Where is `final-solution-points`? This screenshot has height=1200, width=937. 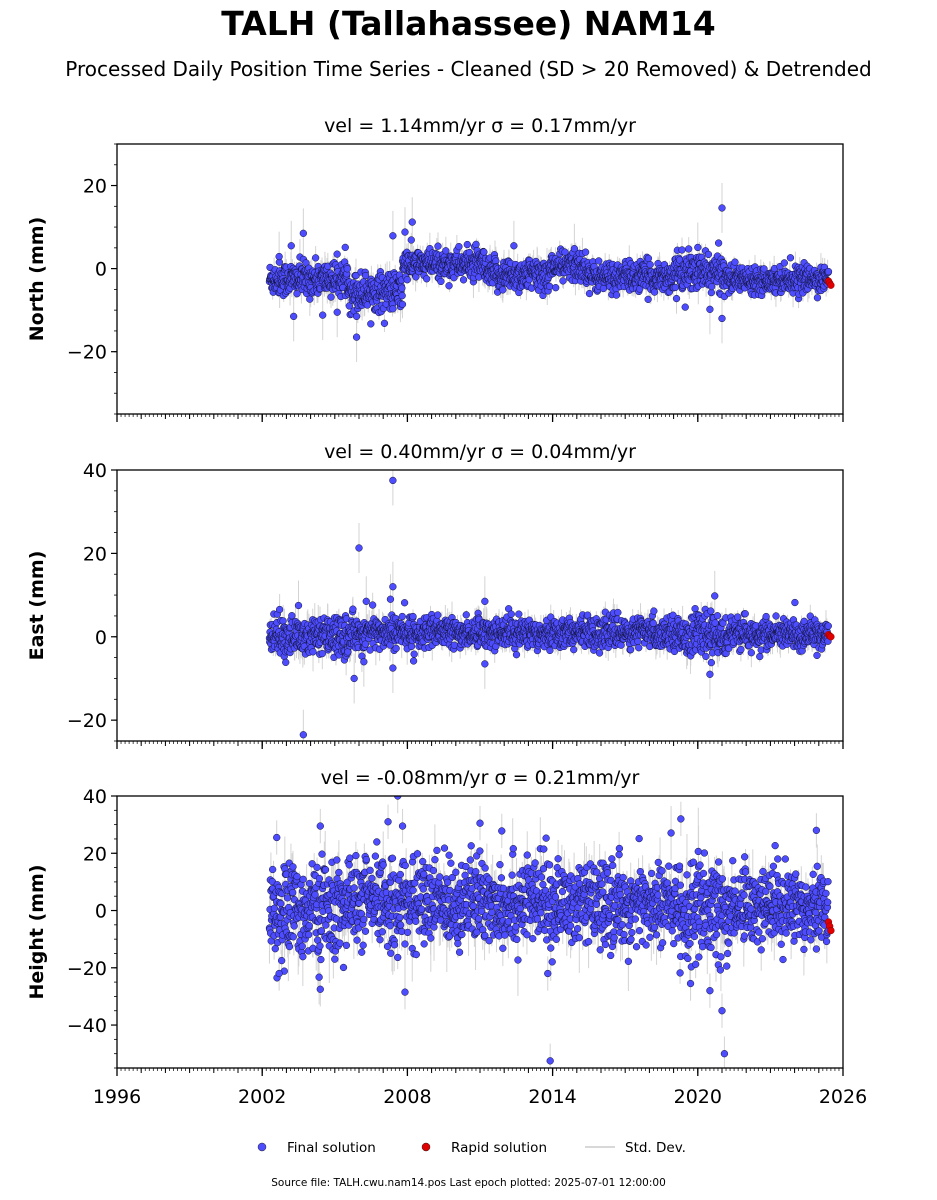
final-solution-points is located at coordinates (548, 607).